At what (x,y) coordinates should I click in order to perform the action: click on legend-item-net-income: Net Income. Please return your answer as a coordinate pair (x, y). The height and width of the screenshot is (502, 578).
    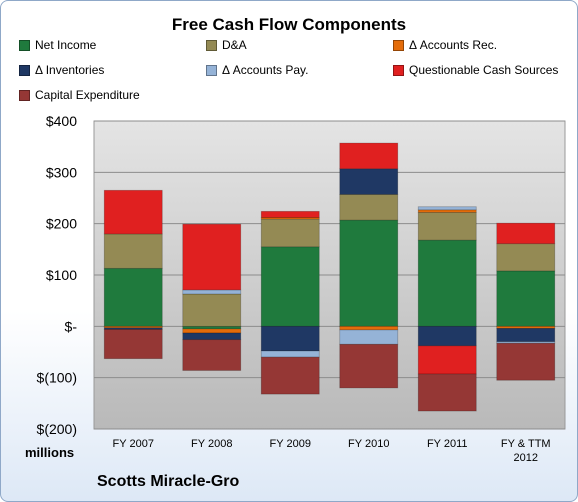
    Looking at the image, I should click on (57, 45).